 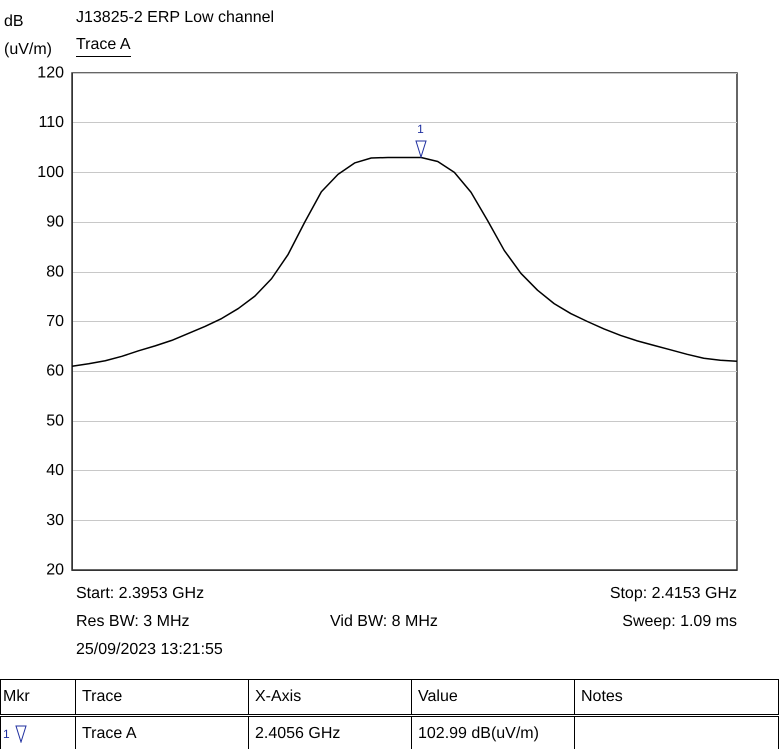 I want to click on y-tick-label: 120, so click(x=50, y=73).